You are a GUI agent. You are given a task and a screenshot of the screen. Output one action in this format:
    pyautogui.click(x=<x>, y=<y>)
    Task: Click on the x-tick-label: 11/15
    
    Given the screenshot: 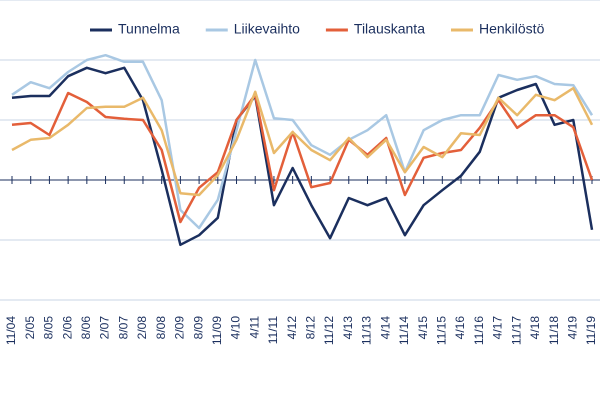 What is the action you would take?
    pyautogui.click(x=441, y=330)
    